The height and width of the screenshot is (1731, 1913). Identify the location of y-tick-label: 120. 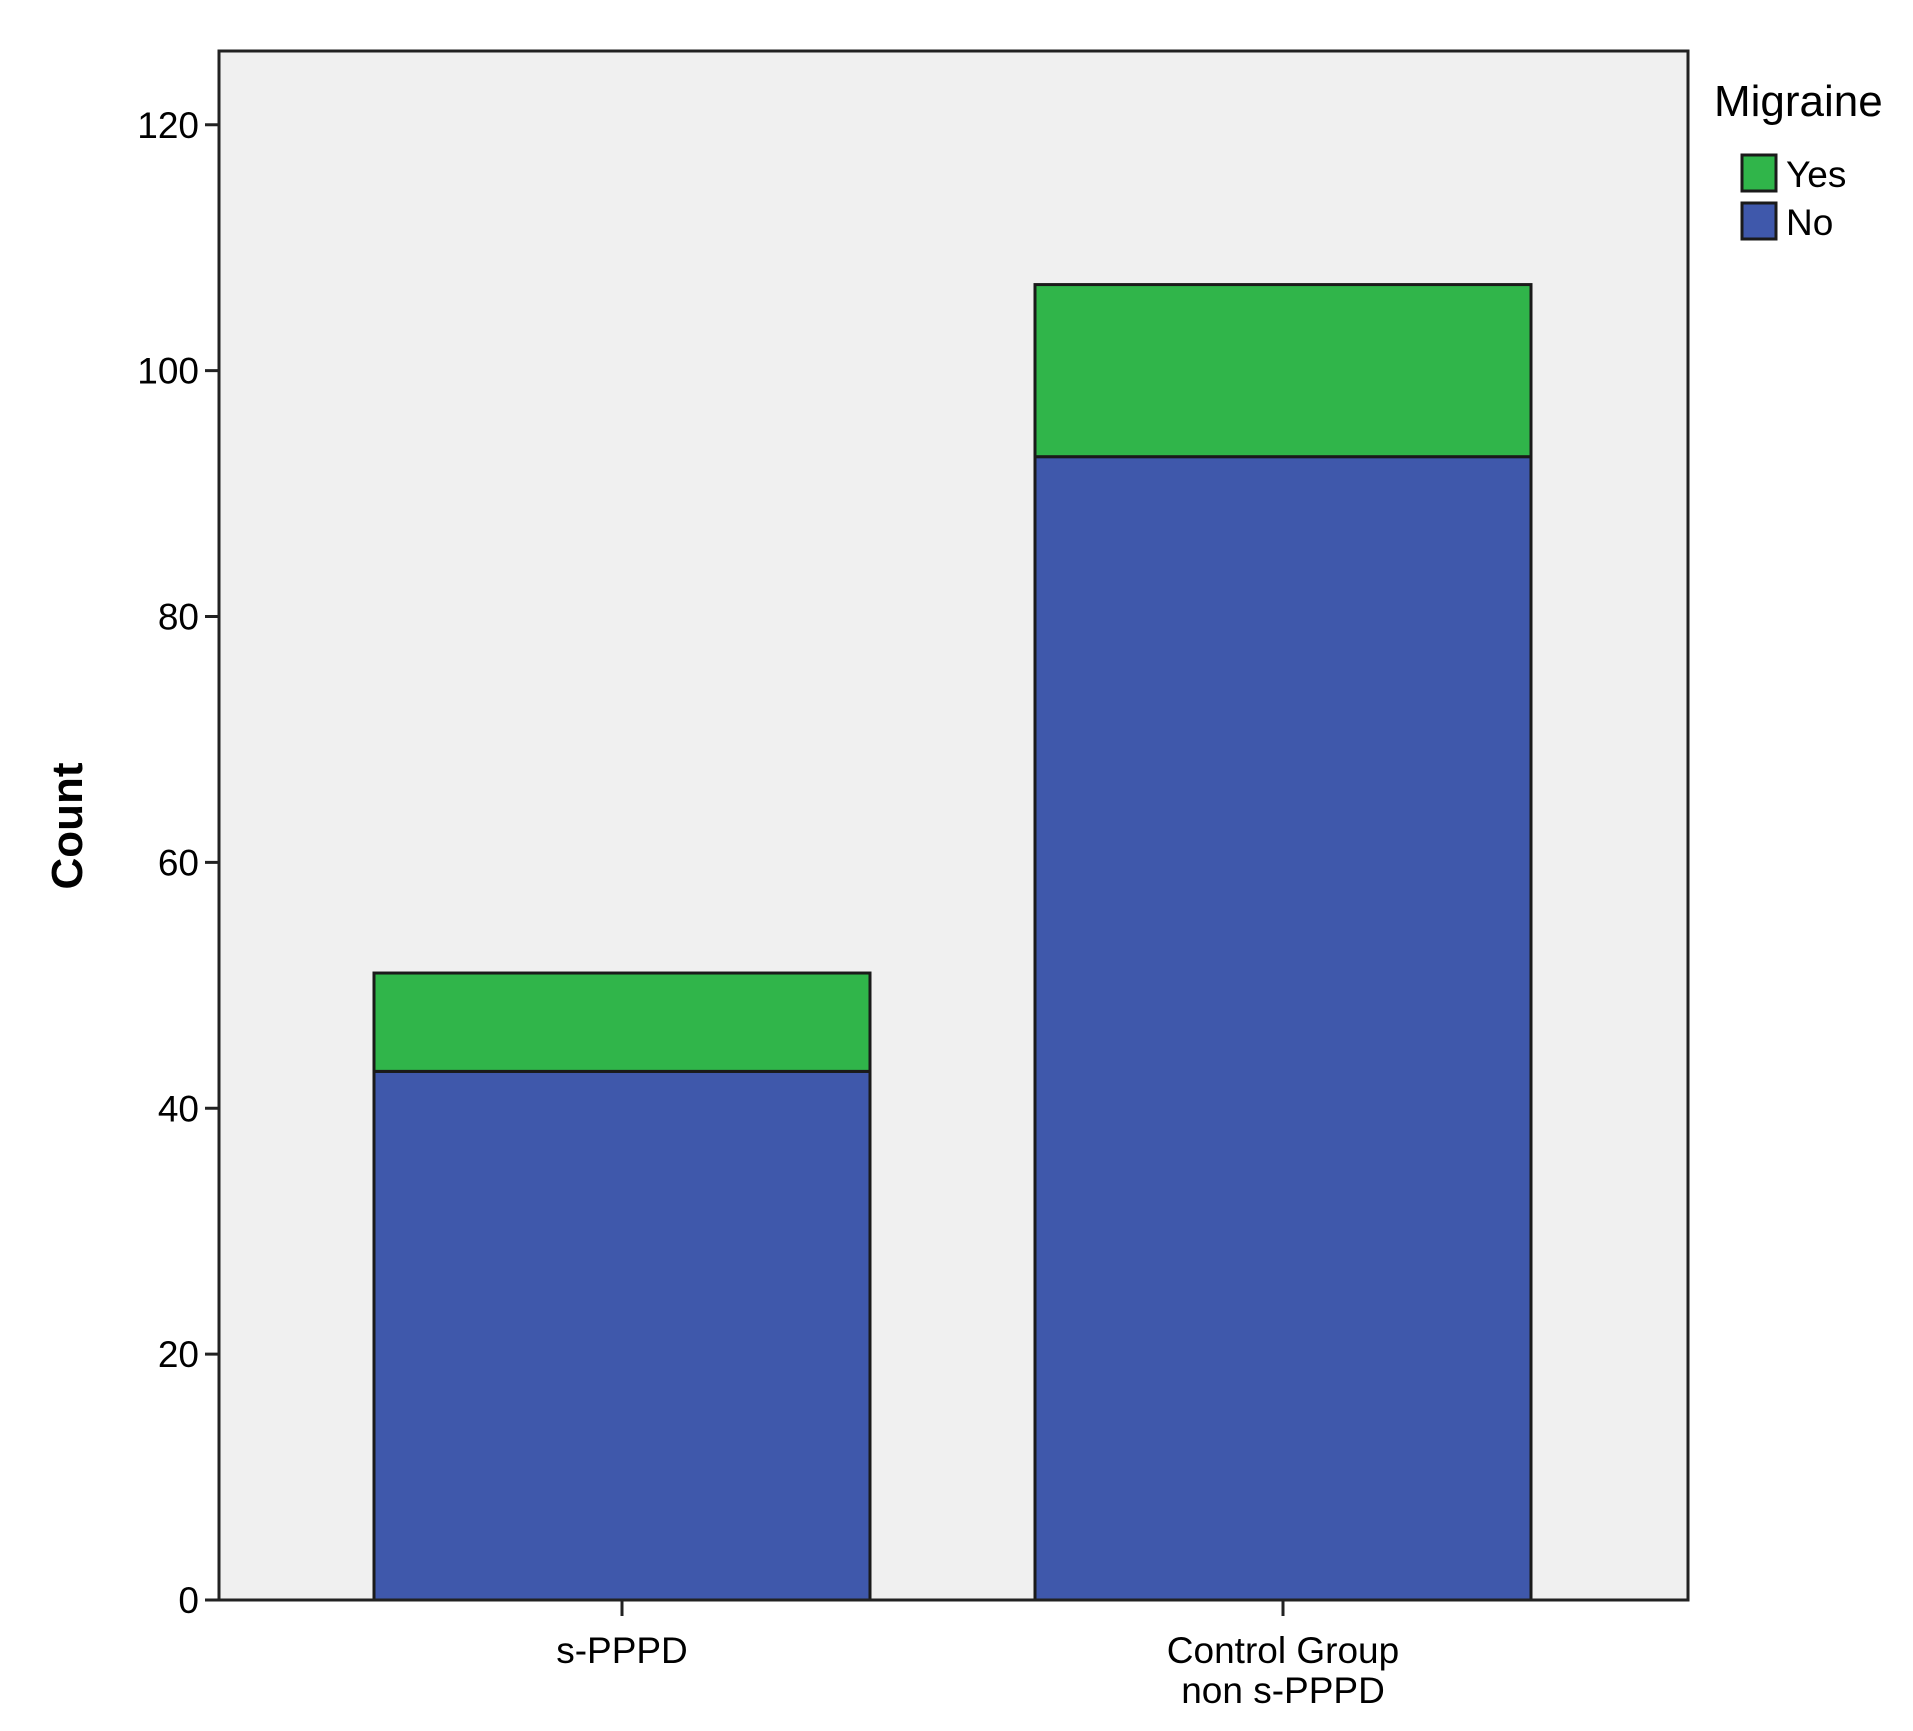
(168, 125).